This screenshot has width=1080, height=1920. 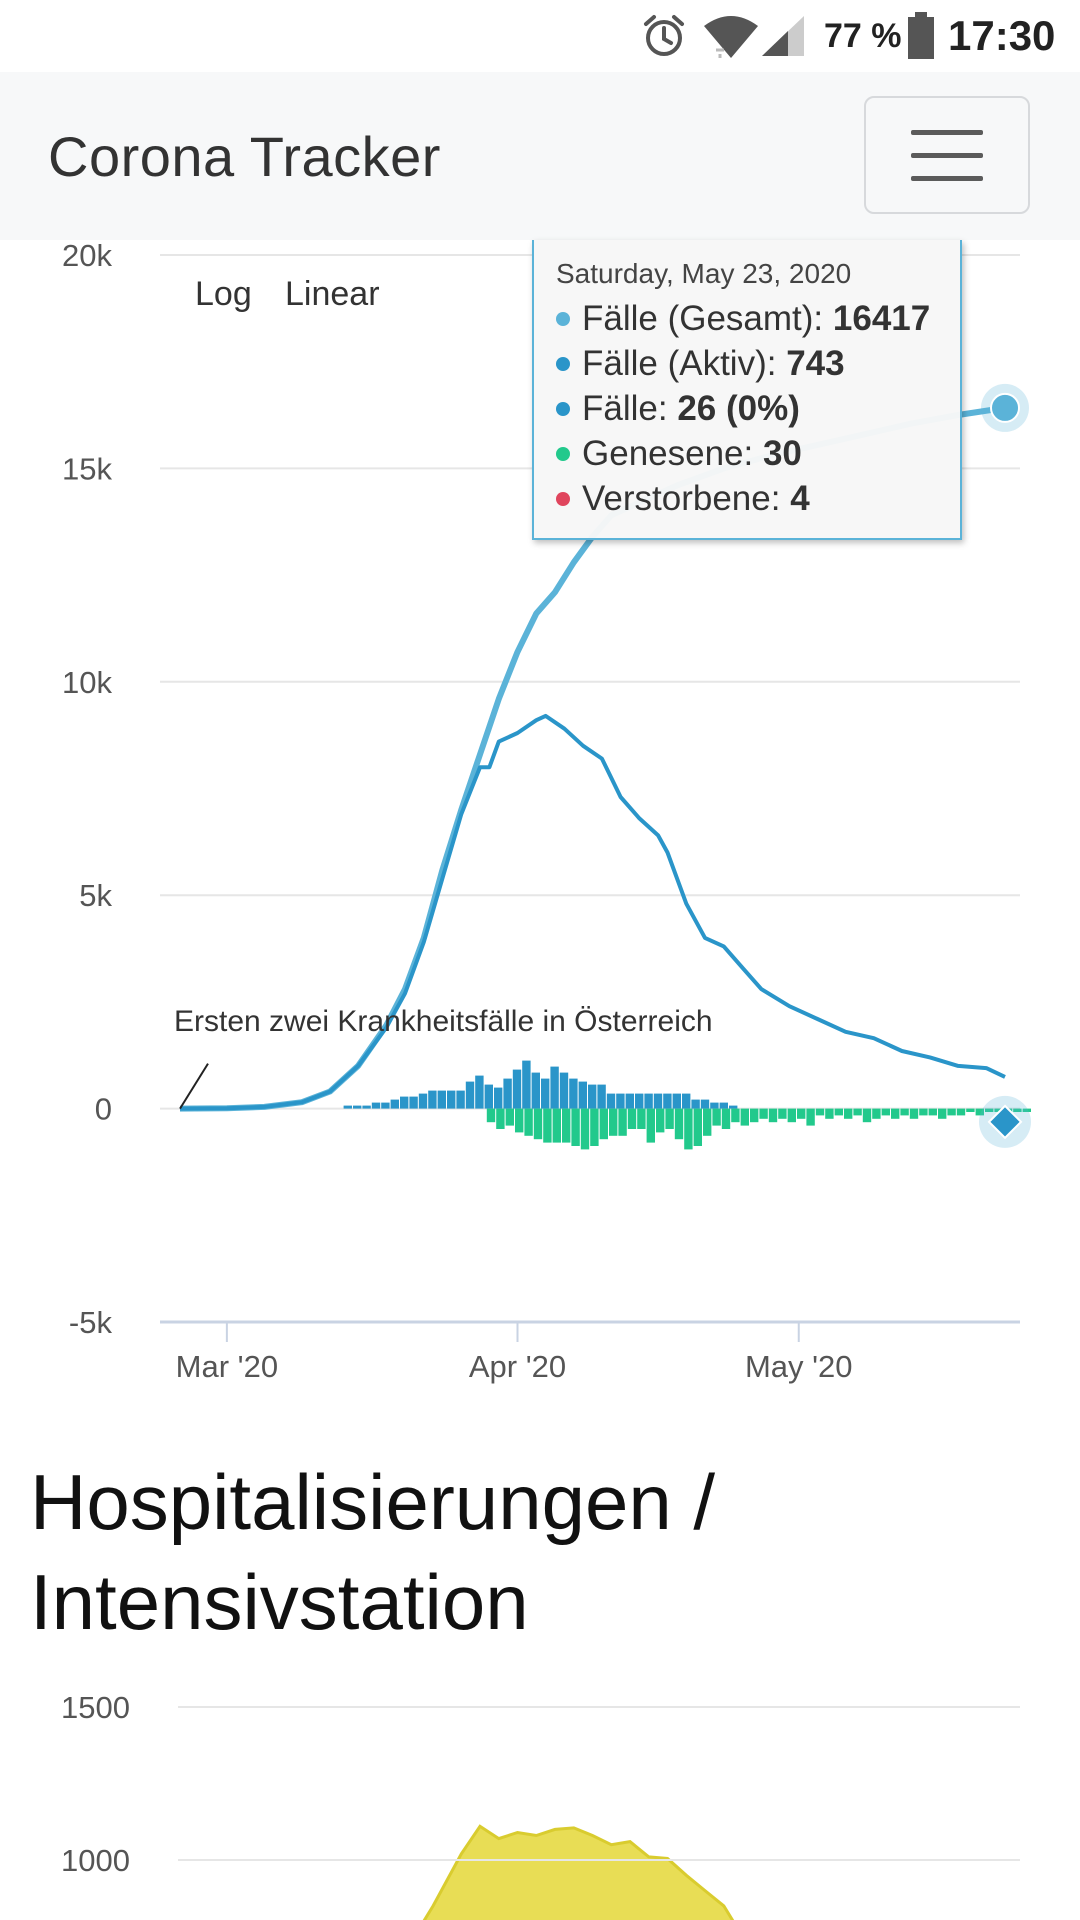 What do you see at coordinates (704, 273) in the screenshot?
I see `tooltip-date: Saturday, May 23, 2020` at bounding box center [704, 273].